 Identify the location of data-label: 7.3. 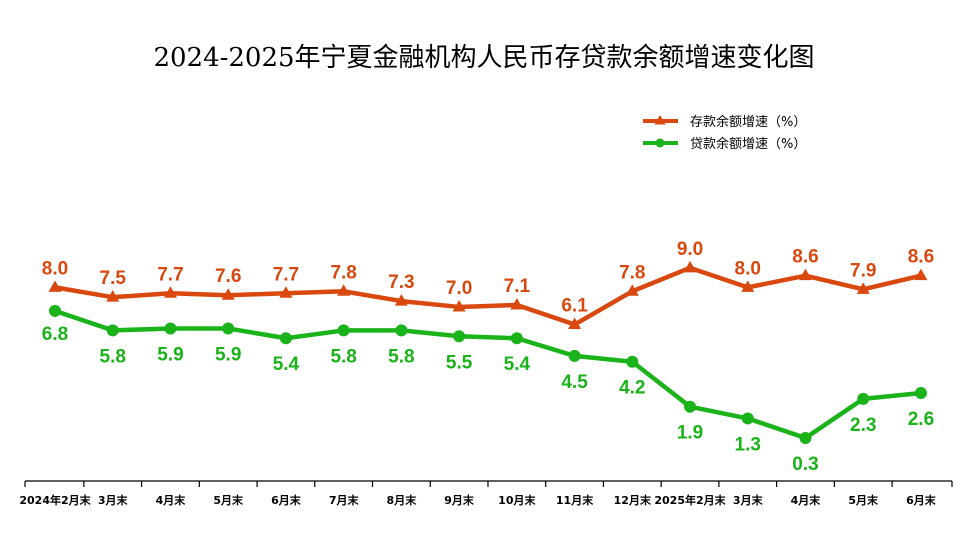
(401, 282).